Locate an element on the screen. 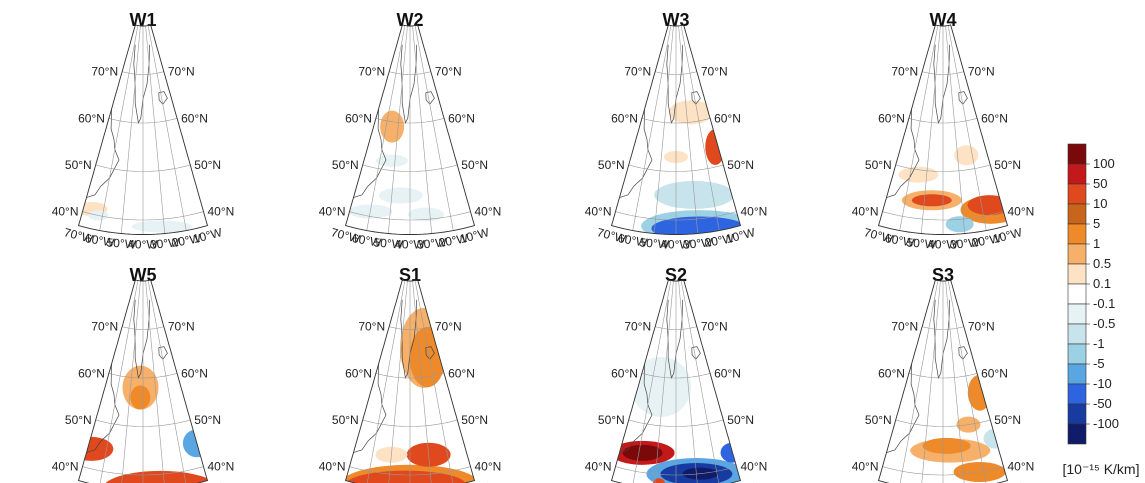  colorbar-label: 0.5 is located at coordinates (1102, 263).